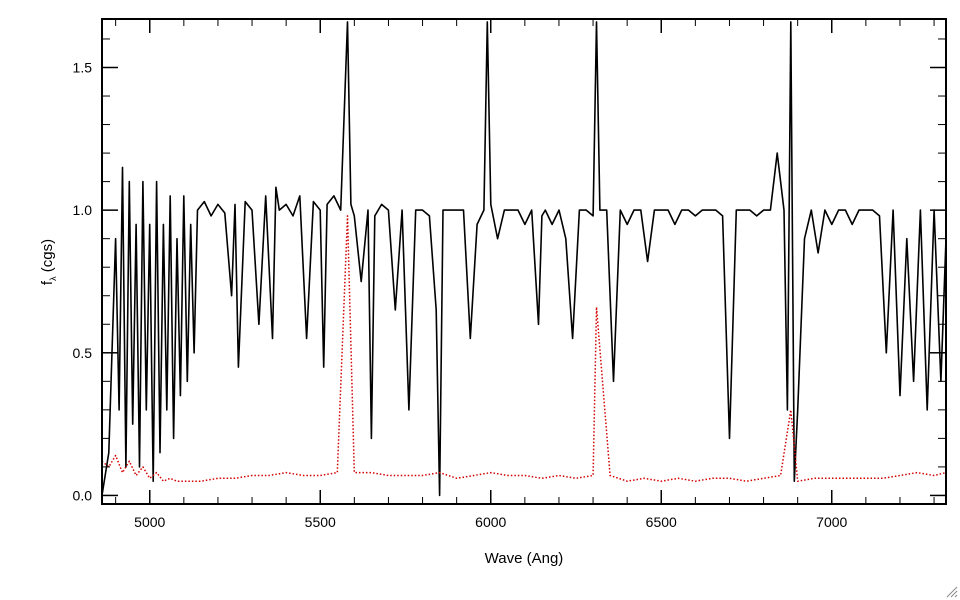 The height and width of the screenshot is (600, 960). Describe the element at coordinates (47, 282) in the screenshot. I see `y-axis-title-main: f` at that location.